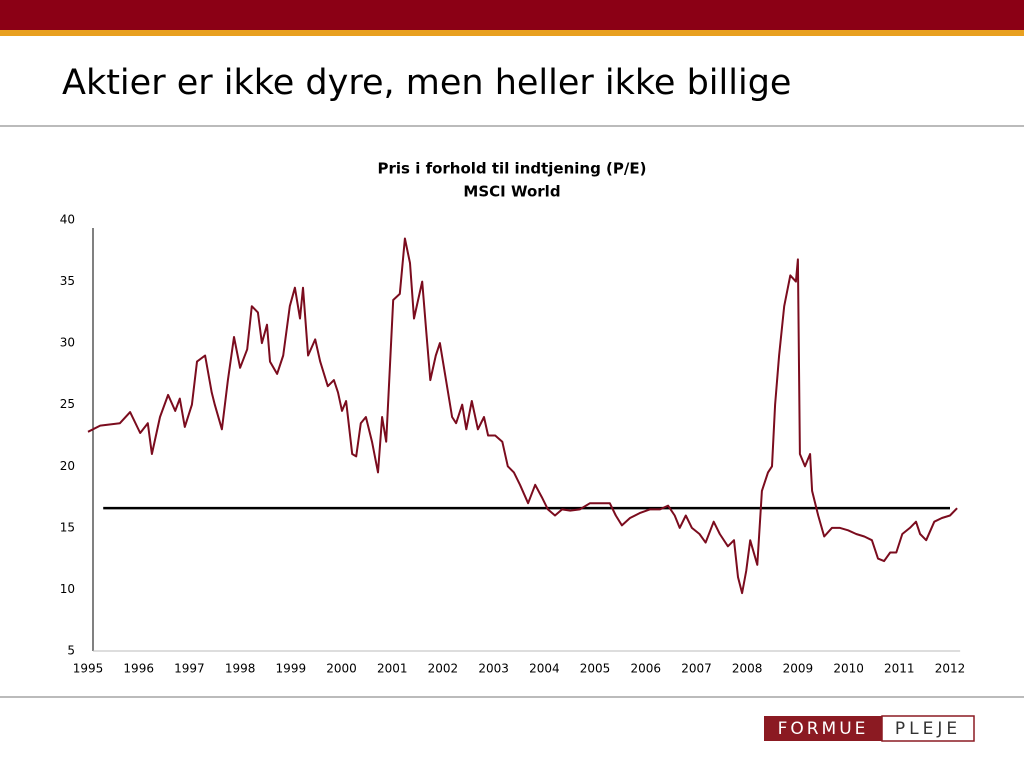 This screenshot has height=768, width=1024. What do you see at coordinates (88, 669) in the screenshot?
I see `x-tick-label: 1995` at bounding box center [88, 669].